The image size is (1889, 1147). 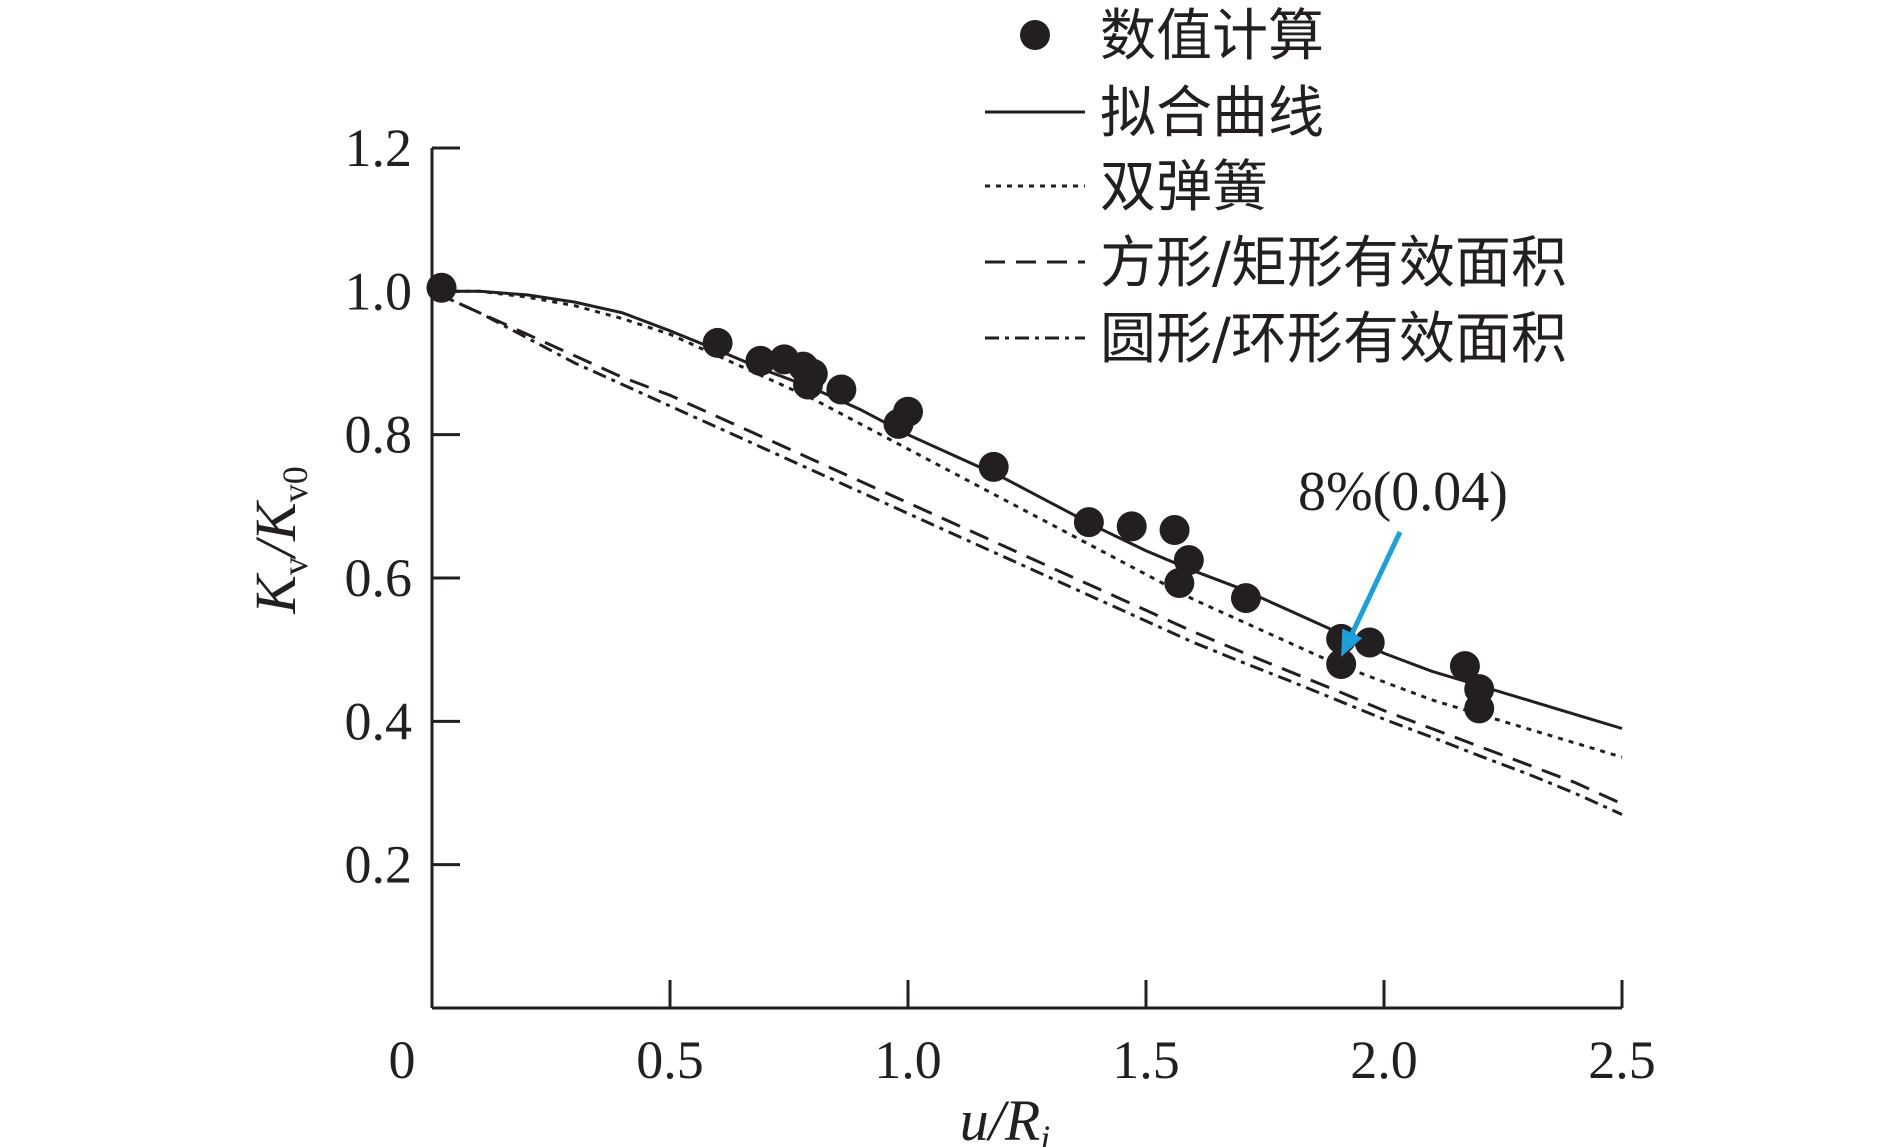 I want to click on x-tick-label: 0, so click(x=402, y=1060).